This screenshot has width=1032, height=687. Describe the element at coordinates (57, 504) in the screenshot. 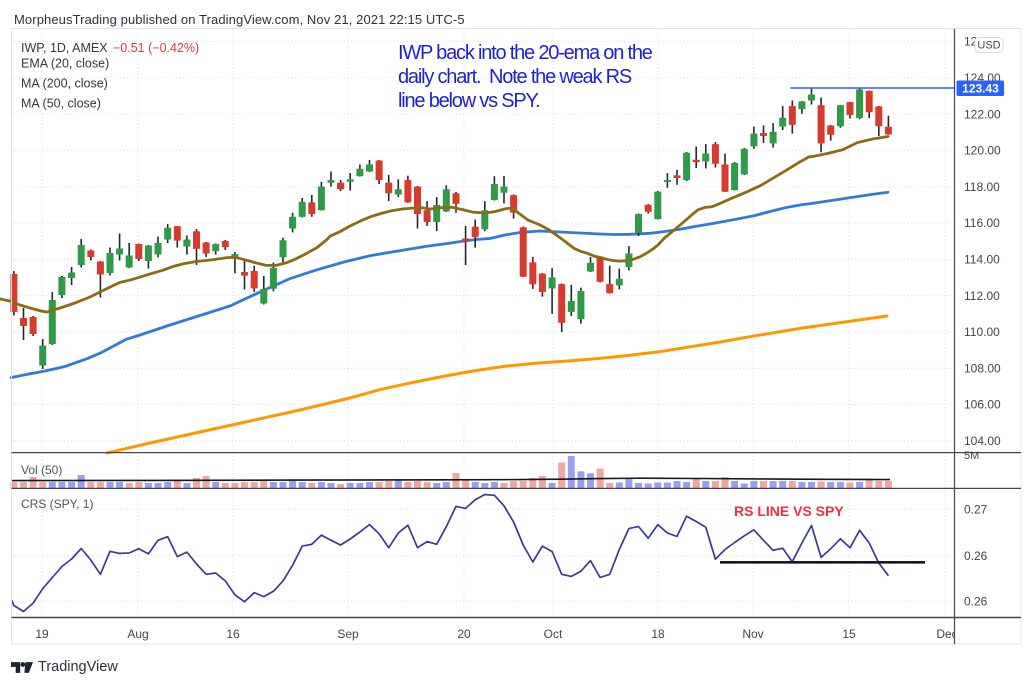

I see `svg-text: CRS (SPY, 1)` at that location.